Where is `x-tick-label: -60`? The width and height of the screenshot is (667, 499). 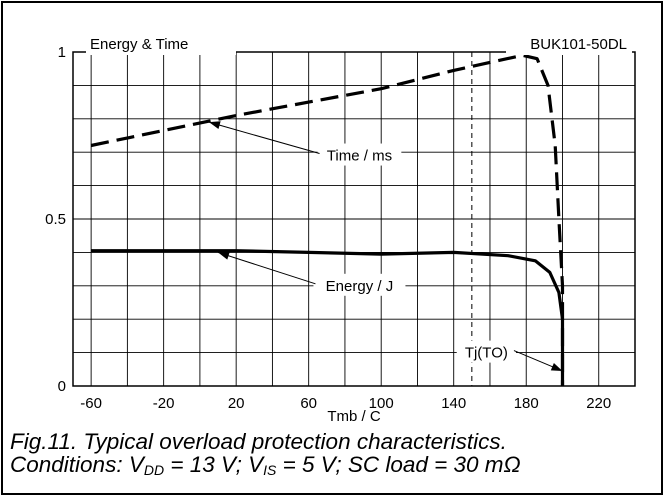
x-tick-label: -60 is located at coordinates (91, 403).